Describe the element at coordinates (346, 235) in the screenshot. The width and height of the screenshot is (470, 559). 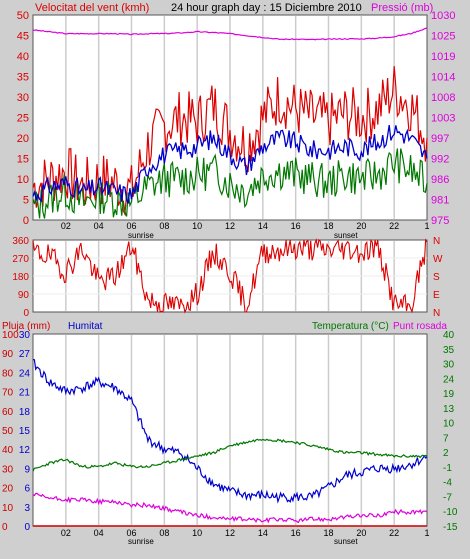
I see `sunset-label-top: sunset` at that location.